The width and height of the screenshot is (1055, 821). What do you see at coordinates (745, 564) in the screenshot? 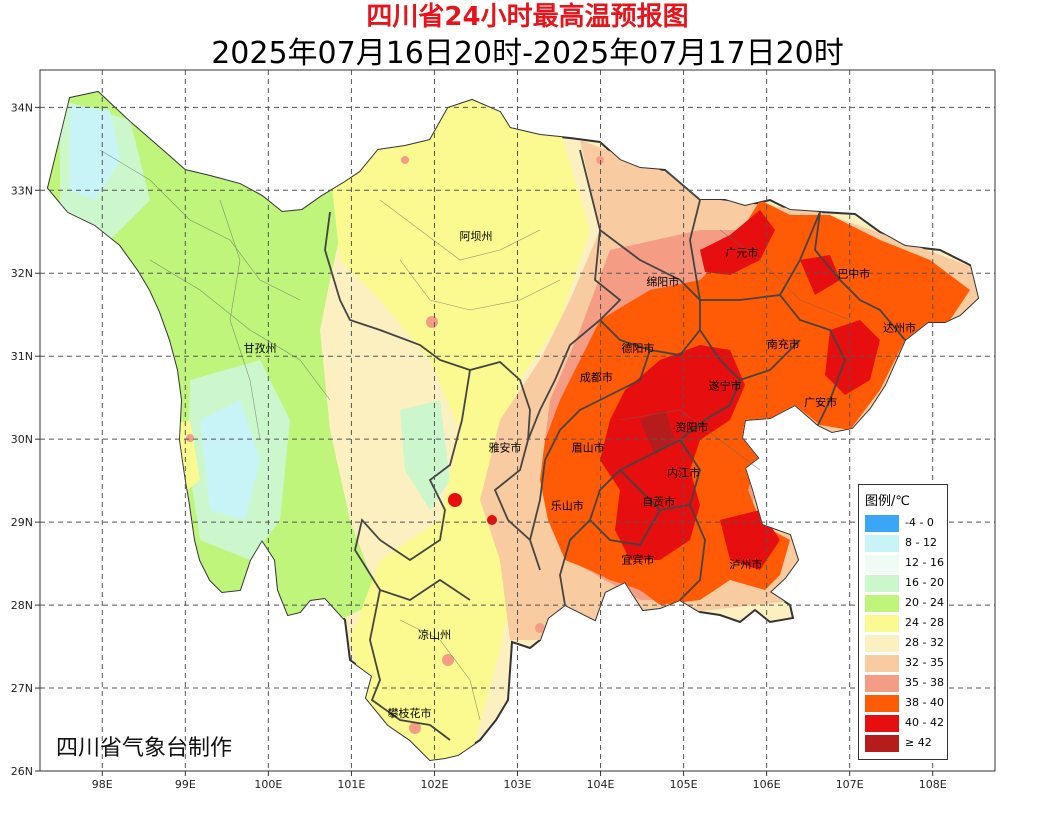
I see `city-label: 泸州市` at bounding box center [745, 564].